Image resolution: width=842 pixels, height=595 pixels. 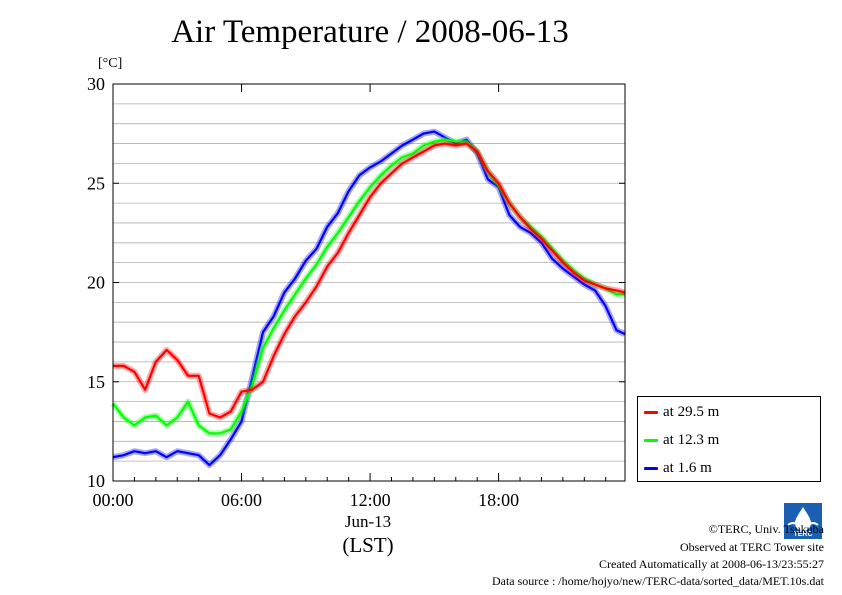 I want to click on legend: at 29.5 m at 12.3 m at 1.6 m, so click(x=729, y=439).